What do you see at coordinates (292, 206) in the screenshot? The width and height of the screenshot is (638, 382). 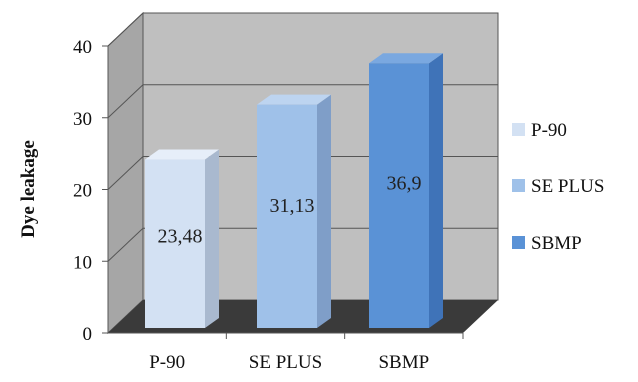 I see `data-label: 31,13` at bounding box center [292, 206].